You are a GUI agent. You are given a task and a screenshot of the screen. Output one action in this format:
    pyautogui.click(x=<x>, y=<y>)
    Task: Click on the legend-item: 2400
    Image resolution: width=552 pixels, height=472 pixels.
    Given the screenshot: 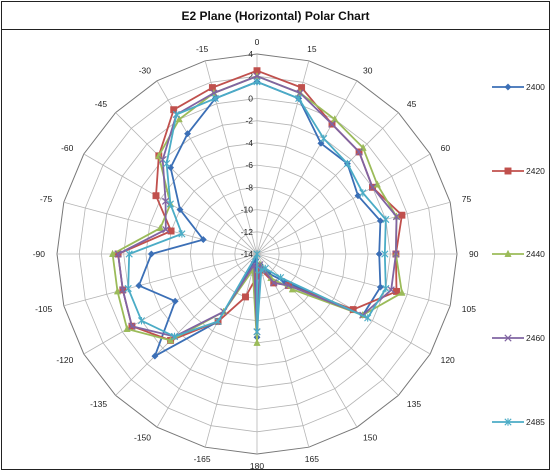 What is the action you would take?
    pyautogui.click(x=518, y=87)
    